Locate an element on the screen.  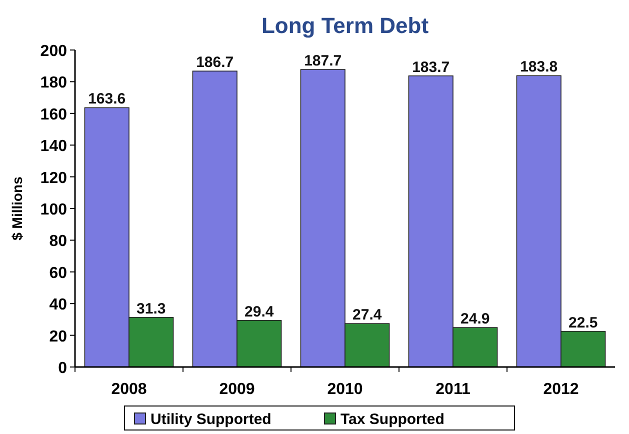
x-tick-label: 2009 is located at coordinates (237, 389).